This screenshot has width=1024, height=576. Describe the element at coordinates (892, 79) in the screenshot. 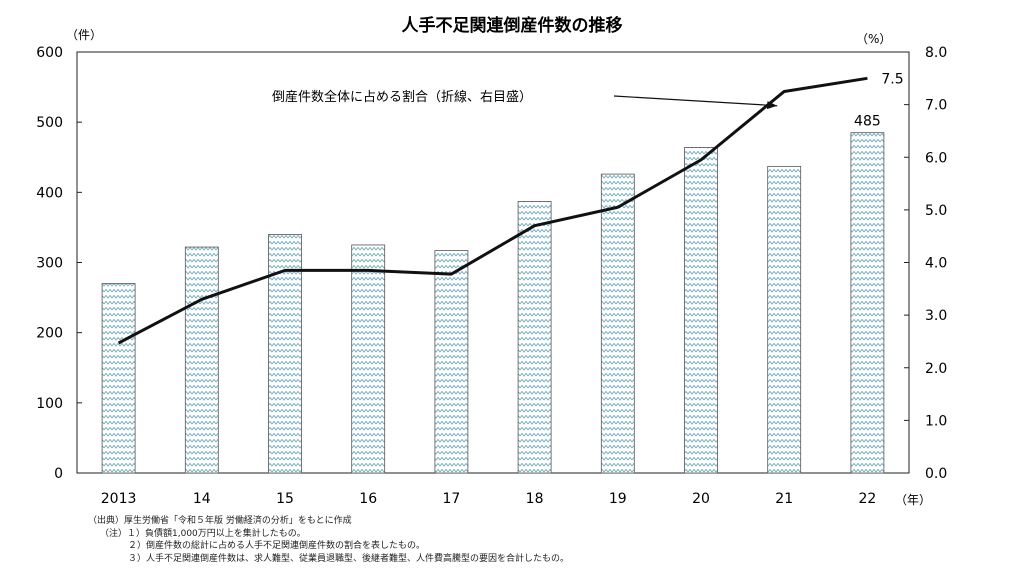

I see `line-data-label-last: 7.5` at that location.